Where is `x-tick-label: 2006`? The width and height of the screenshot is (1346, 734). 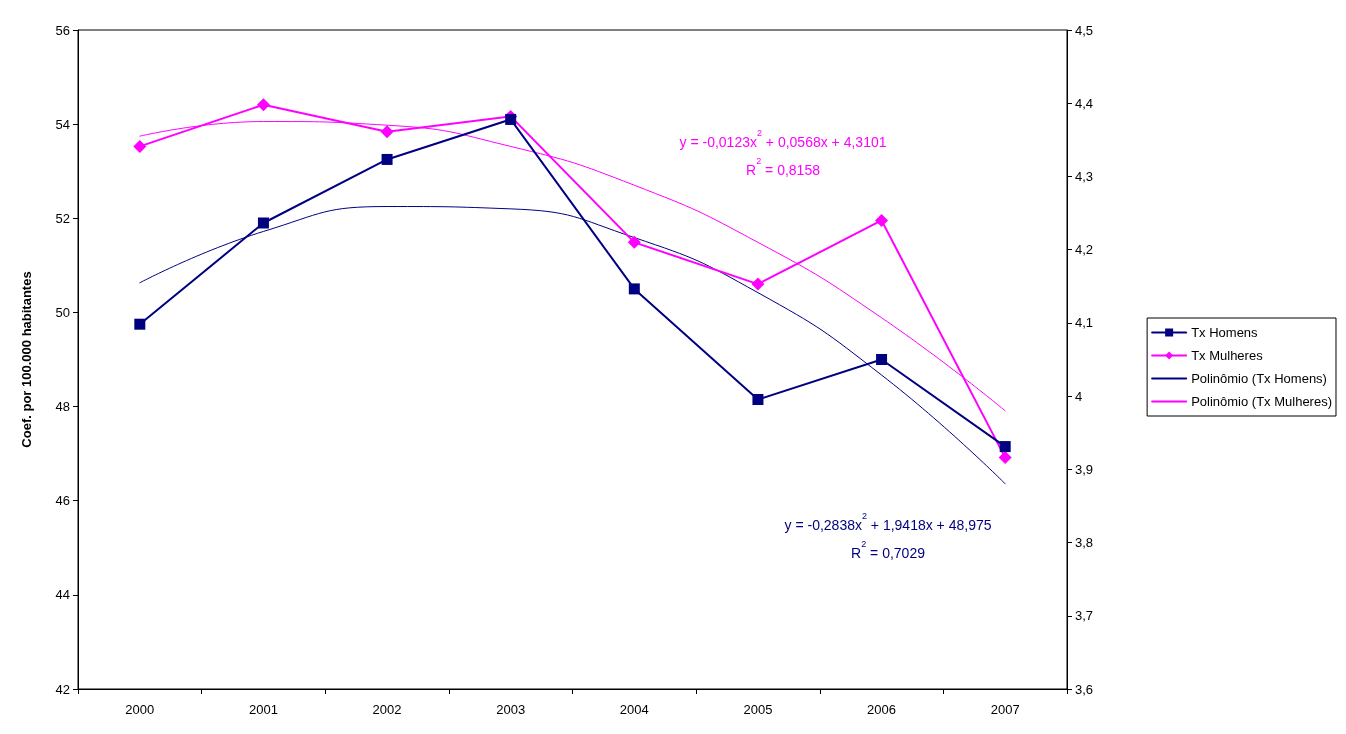 x-tick-label: 2006 is located at coordinates (882, 709).